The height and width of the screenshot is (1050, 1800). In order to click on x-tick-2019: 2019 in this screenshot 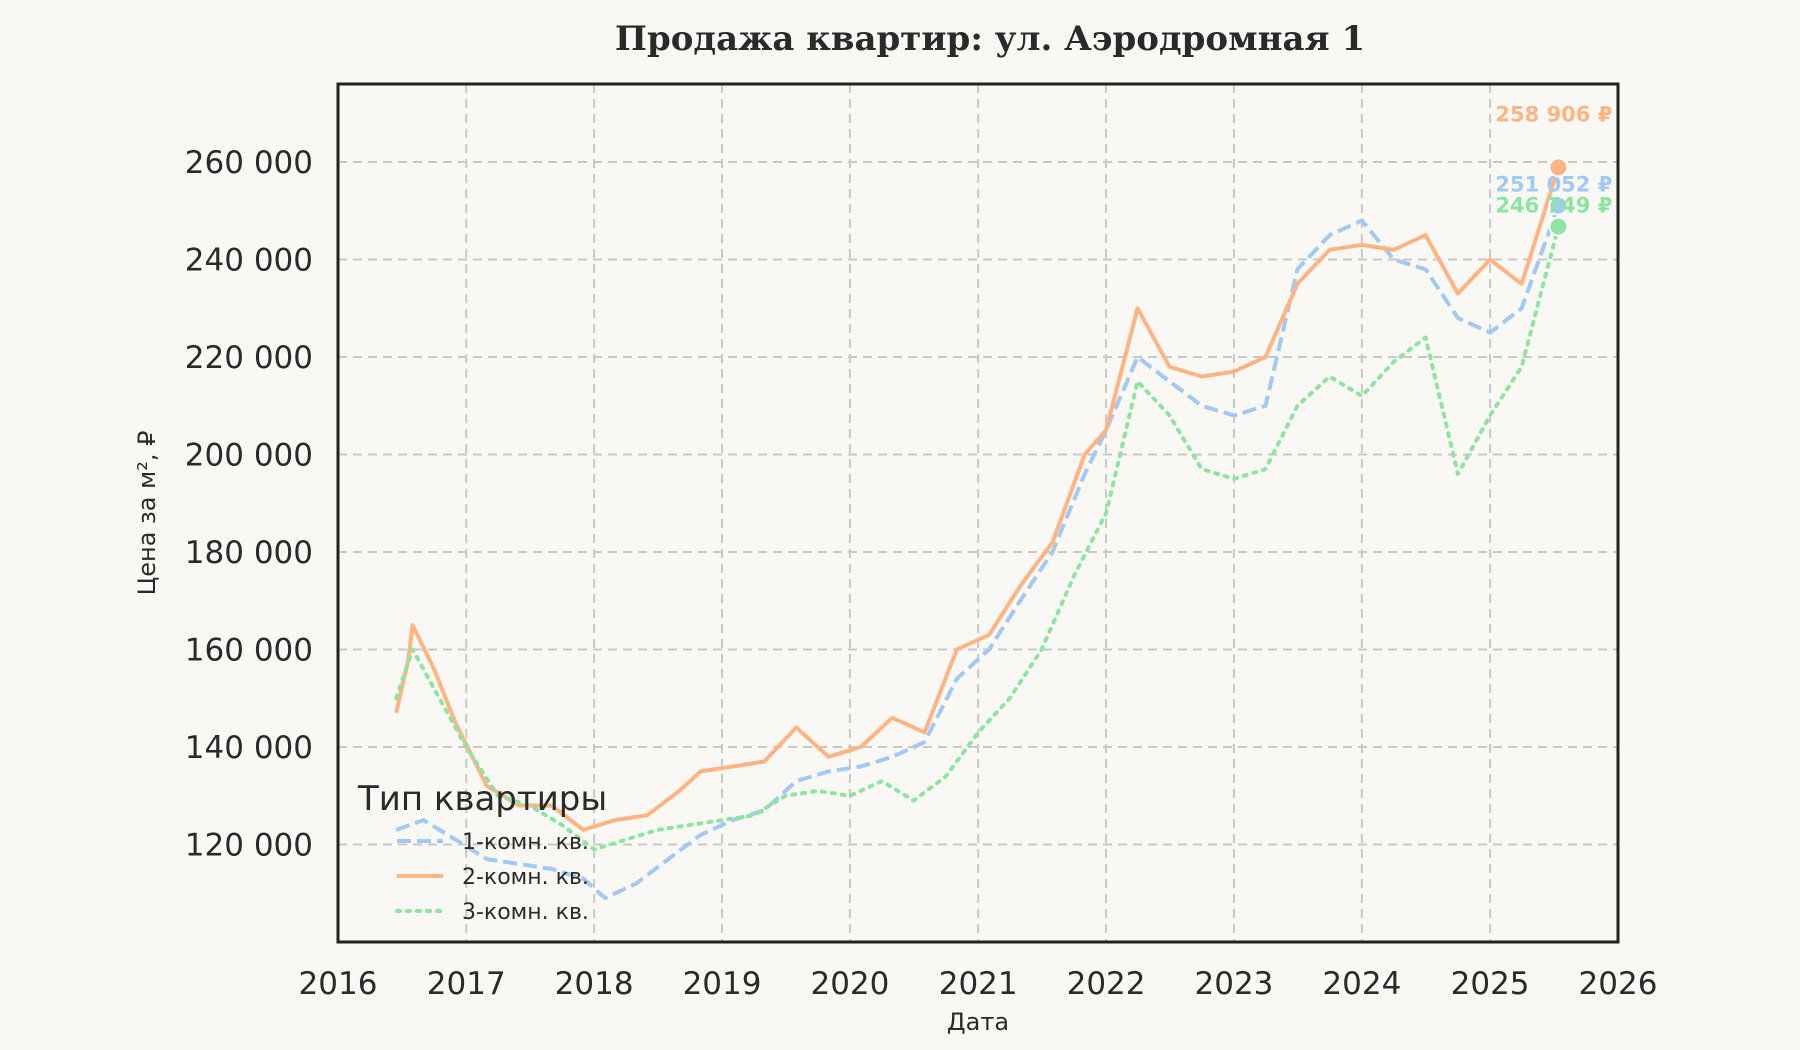, I will do `click(722, 984)`.